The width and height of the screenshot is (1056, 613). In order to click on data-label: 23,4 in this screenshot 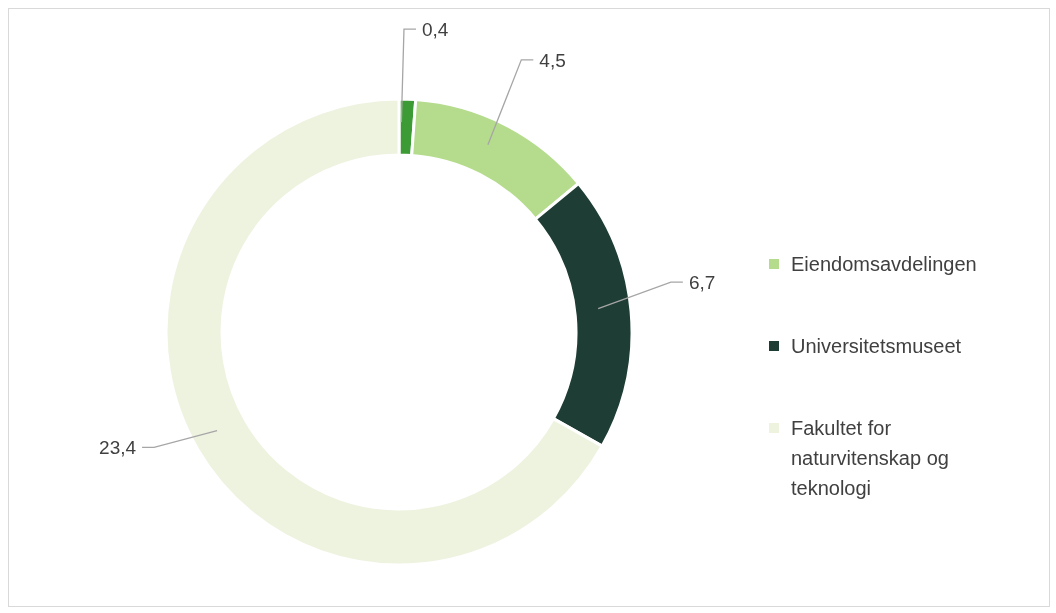, I will do `click(118, 448)`.